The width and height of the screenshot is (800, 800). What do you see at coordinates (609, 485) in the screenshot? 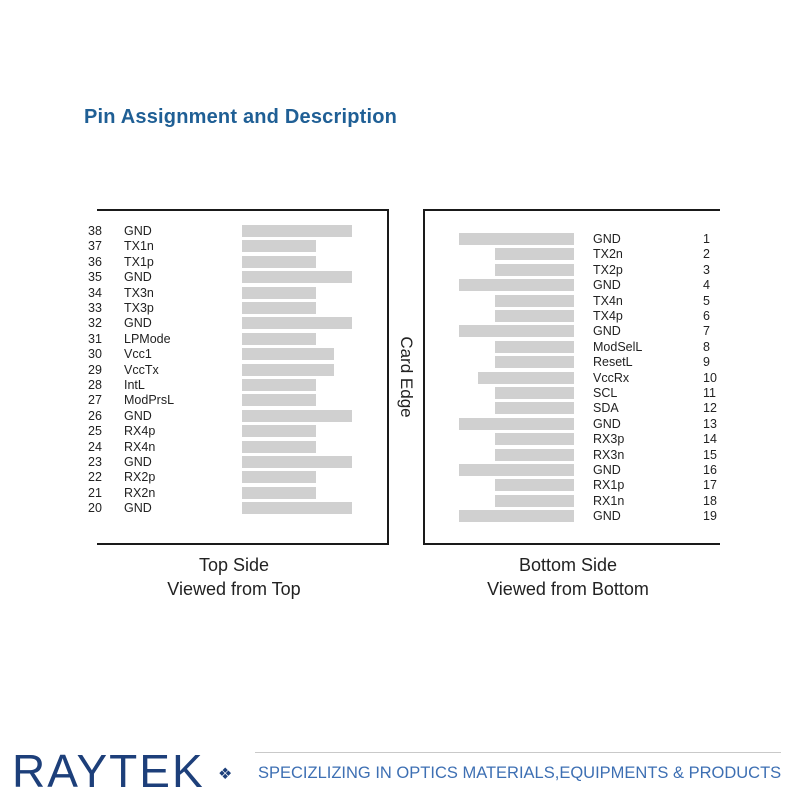
I see `pin-signal-name: RX1p` at bounding box center [609, 485].